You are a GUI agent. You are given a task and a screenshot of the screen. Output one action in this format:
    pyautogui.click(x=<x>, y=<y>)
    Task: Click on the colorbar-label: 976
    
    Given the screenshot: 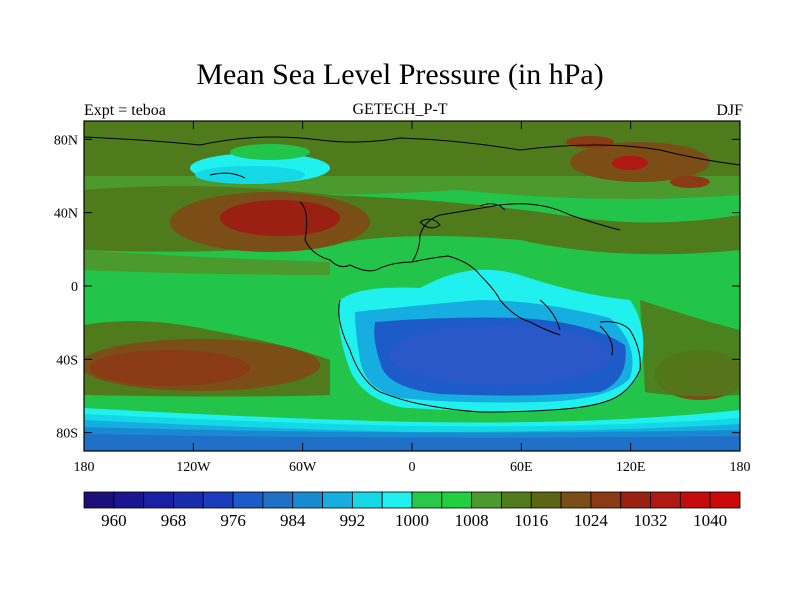 What is the action you would take?
    pyautogui.click(x=233, y=520)
    